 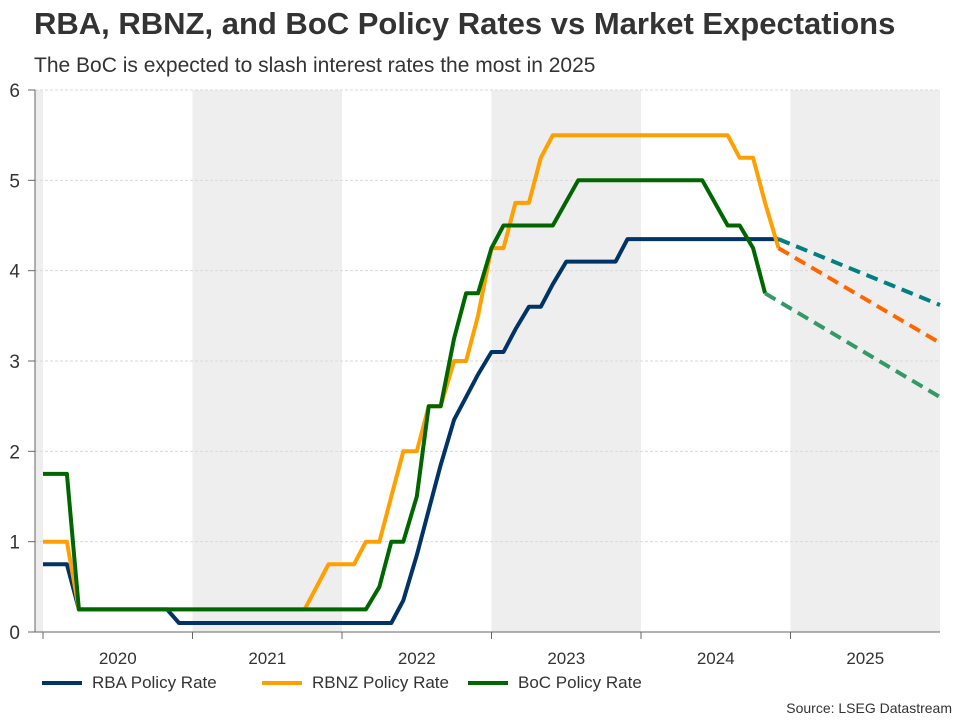 I want to click on legend-item-rba: RBA Policy Rate, so click(x=129, y=683).